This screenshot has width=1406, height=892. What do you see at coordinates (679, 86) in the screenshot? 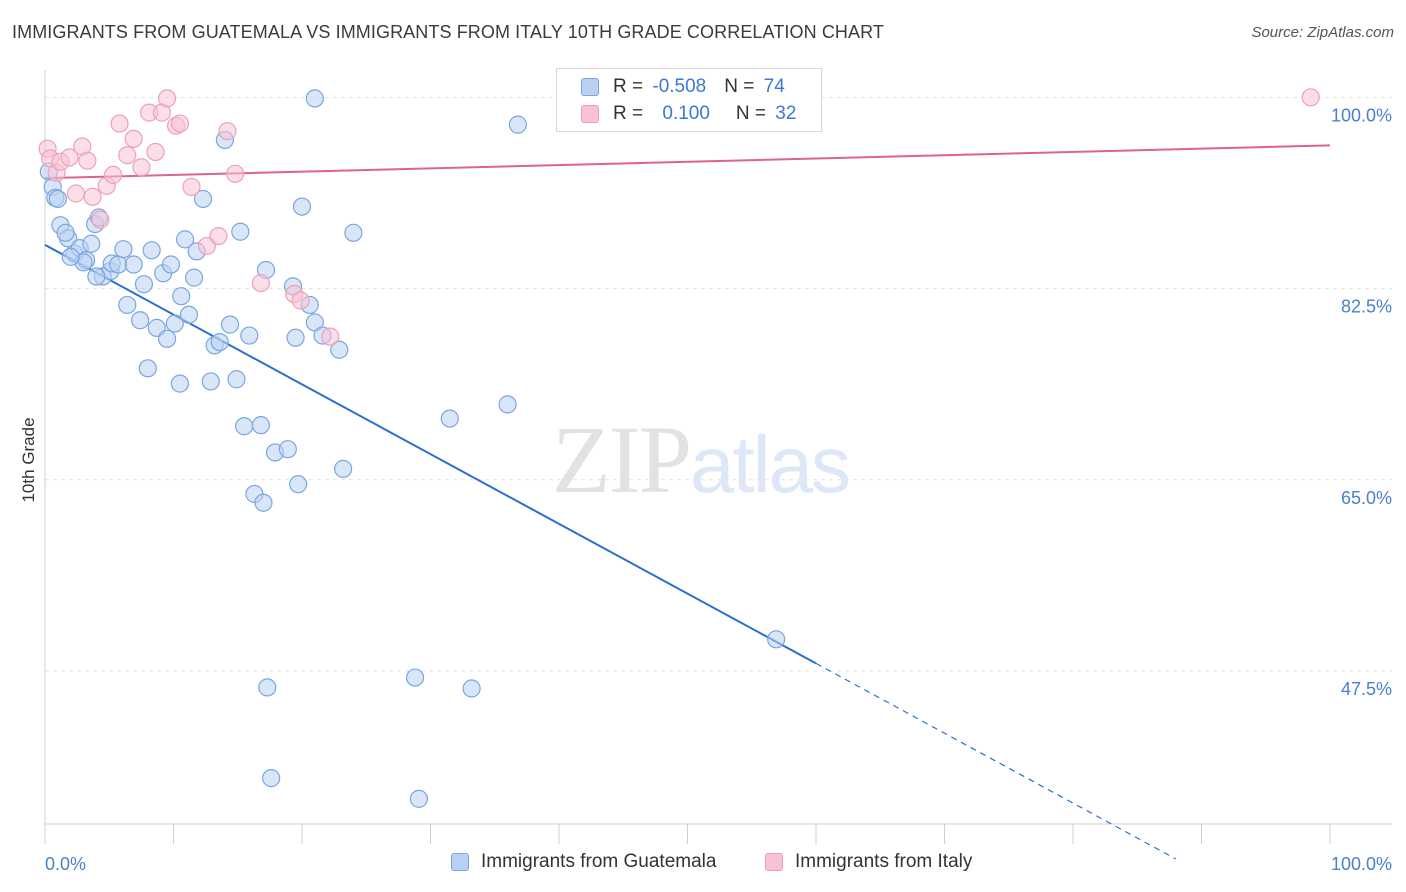
I see `legend-r-value: -0.508` at bounding box center [679, 86].